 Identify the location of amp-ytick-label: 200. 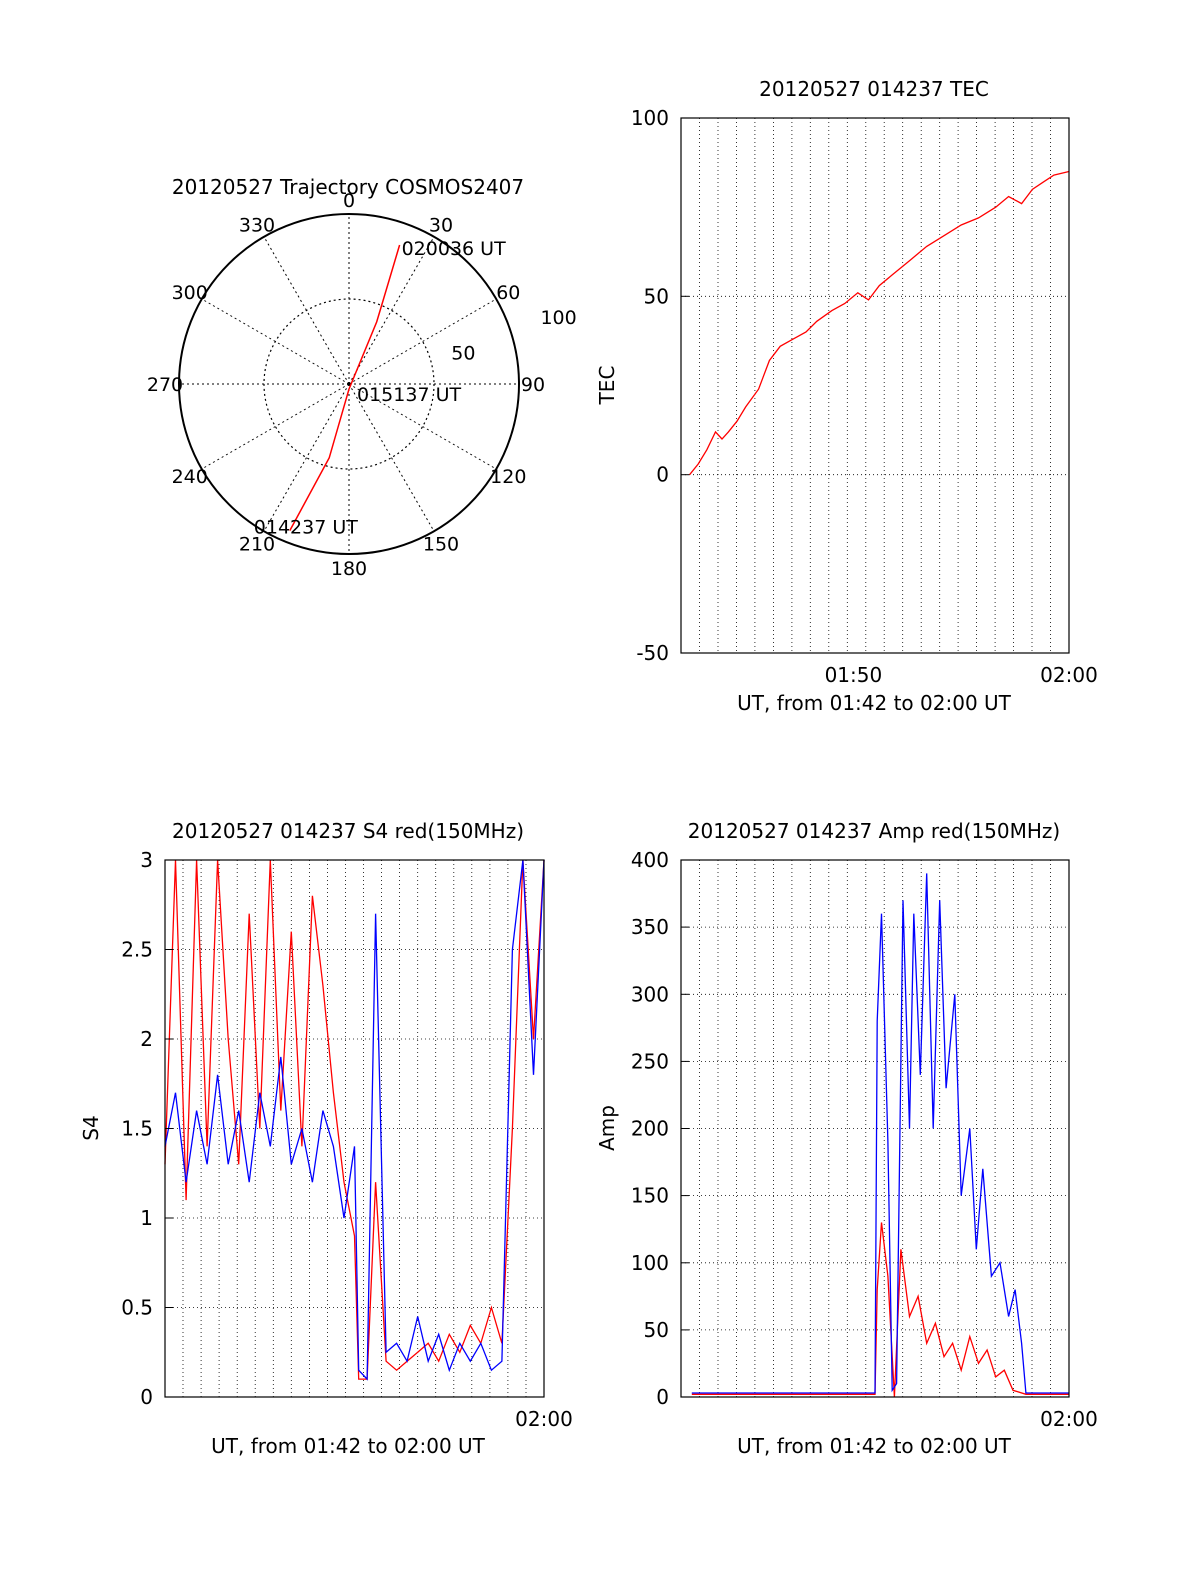
(650, 1129).